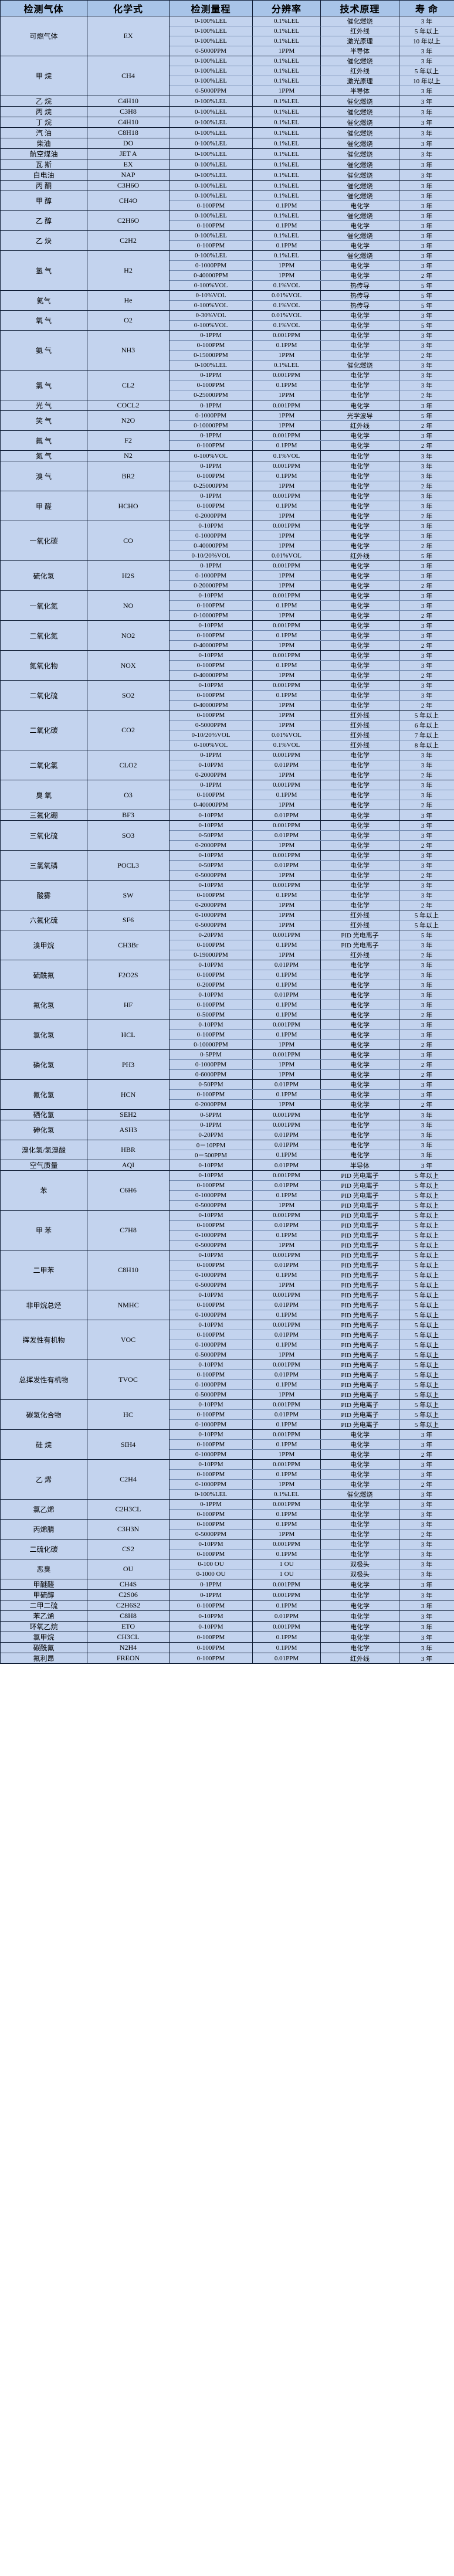  What do you see at coordinates (43, 1647) in the screenshot?
I see `cell-gas-name: 碳酰氟` at bounding box center [43, 1647].